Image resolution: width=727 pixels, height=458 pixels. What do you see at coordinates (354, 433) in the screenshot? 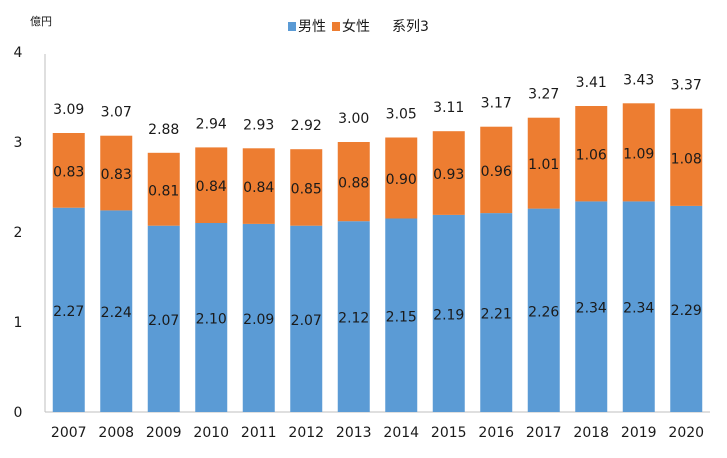
I see `x-tick-label: 2013` at bounding box center [354, 433].